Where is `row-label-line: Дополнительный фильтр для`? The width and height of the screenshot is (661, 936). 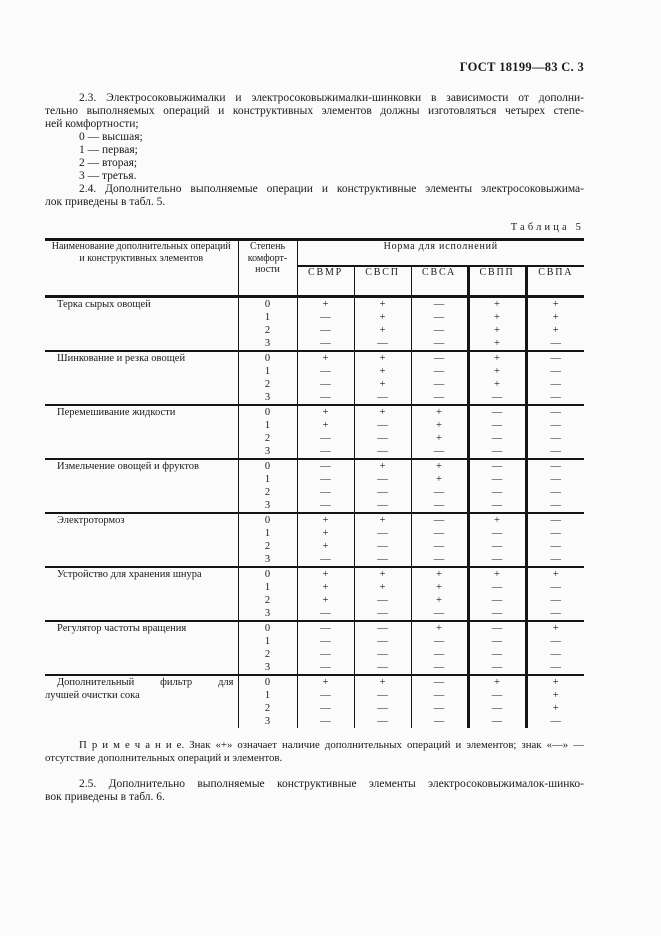
row-label-line: Дополнительный фильтр для is located at coordinates (145, 682).